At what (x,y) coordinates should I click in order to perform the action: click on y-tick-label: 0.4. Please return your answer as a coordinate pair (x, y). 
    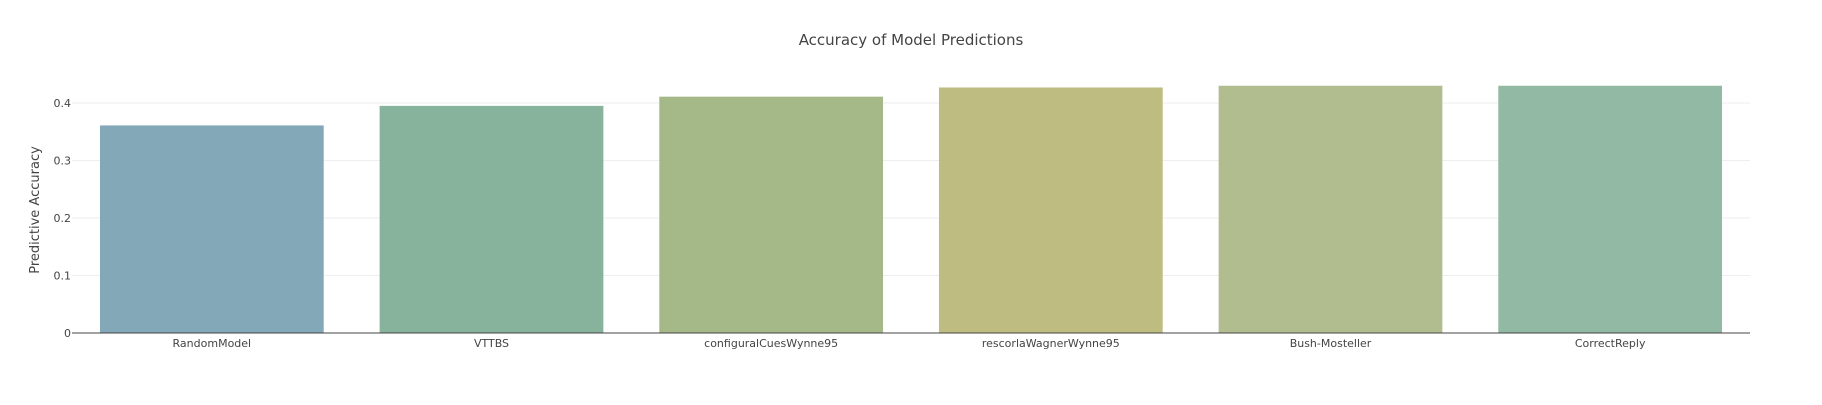
    Looking at the image, I should click on (63, 103).